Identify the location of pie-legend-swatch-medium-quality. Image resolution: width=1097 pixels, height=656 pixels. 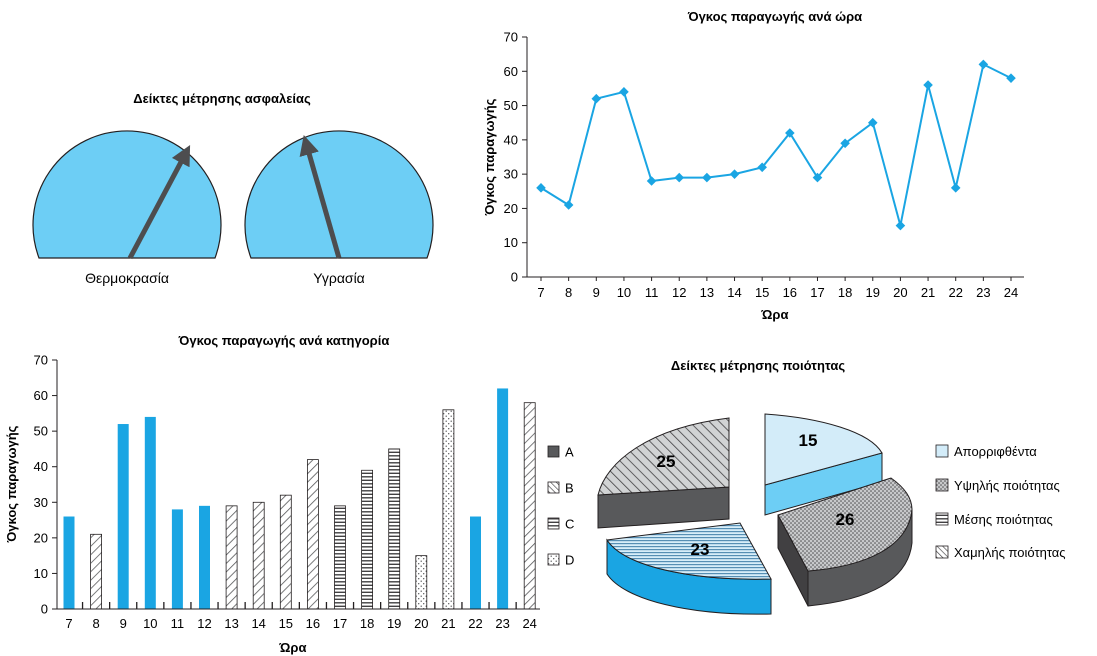
(942, 519).